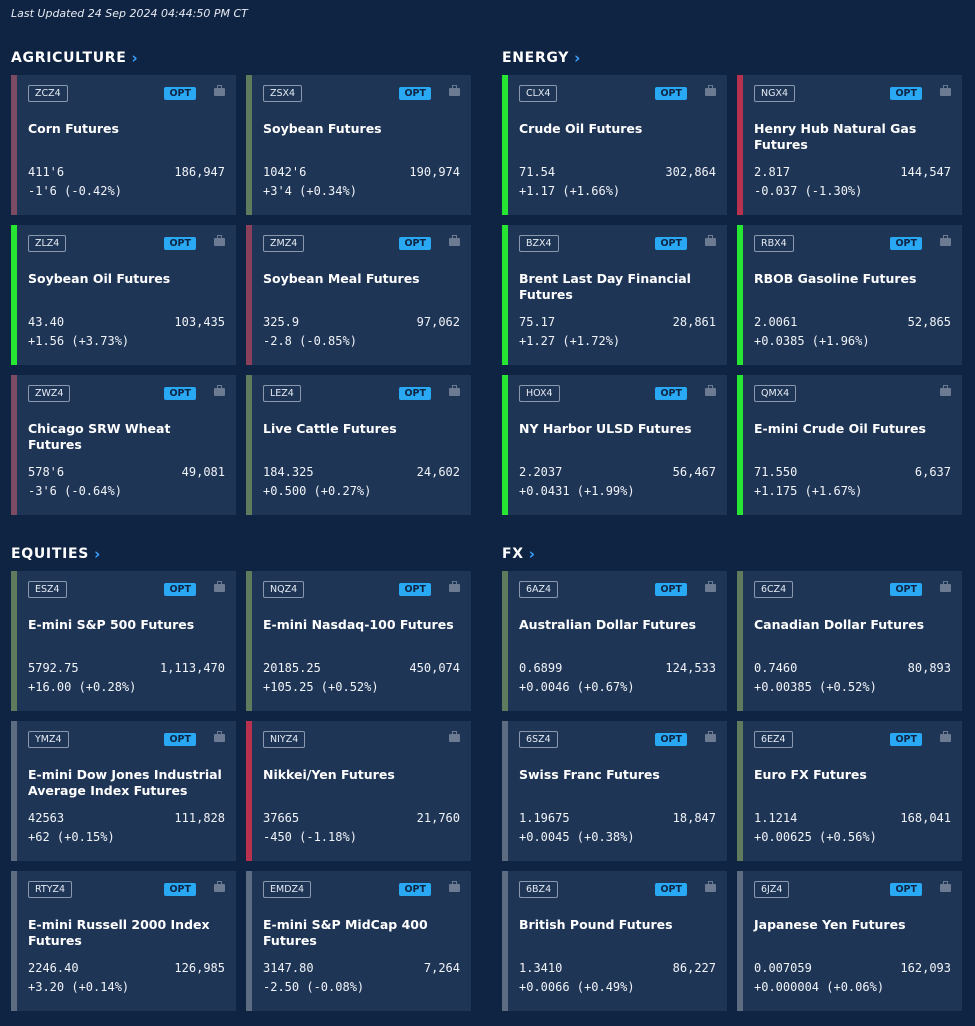 The height and width of the screenshot is (1026, 975). Describe the element at coordinates (925, 968) in the screenshot. I see `volume: 162,093` at that location.